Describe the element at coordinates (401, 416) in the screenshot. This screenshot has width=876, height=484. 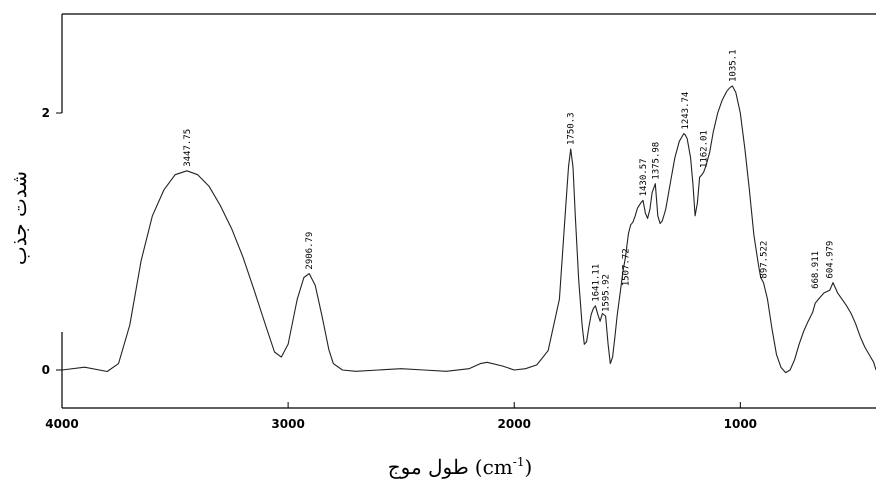
I see `x-ticks: 4000 3000 2000 1000` at that location.